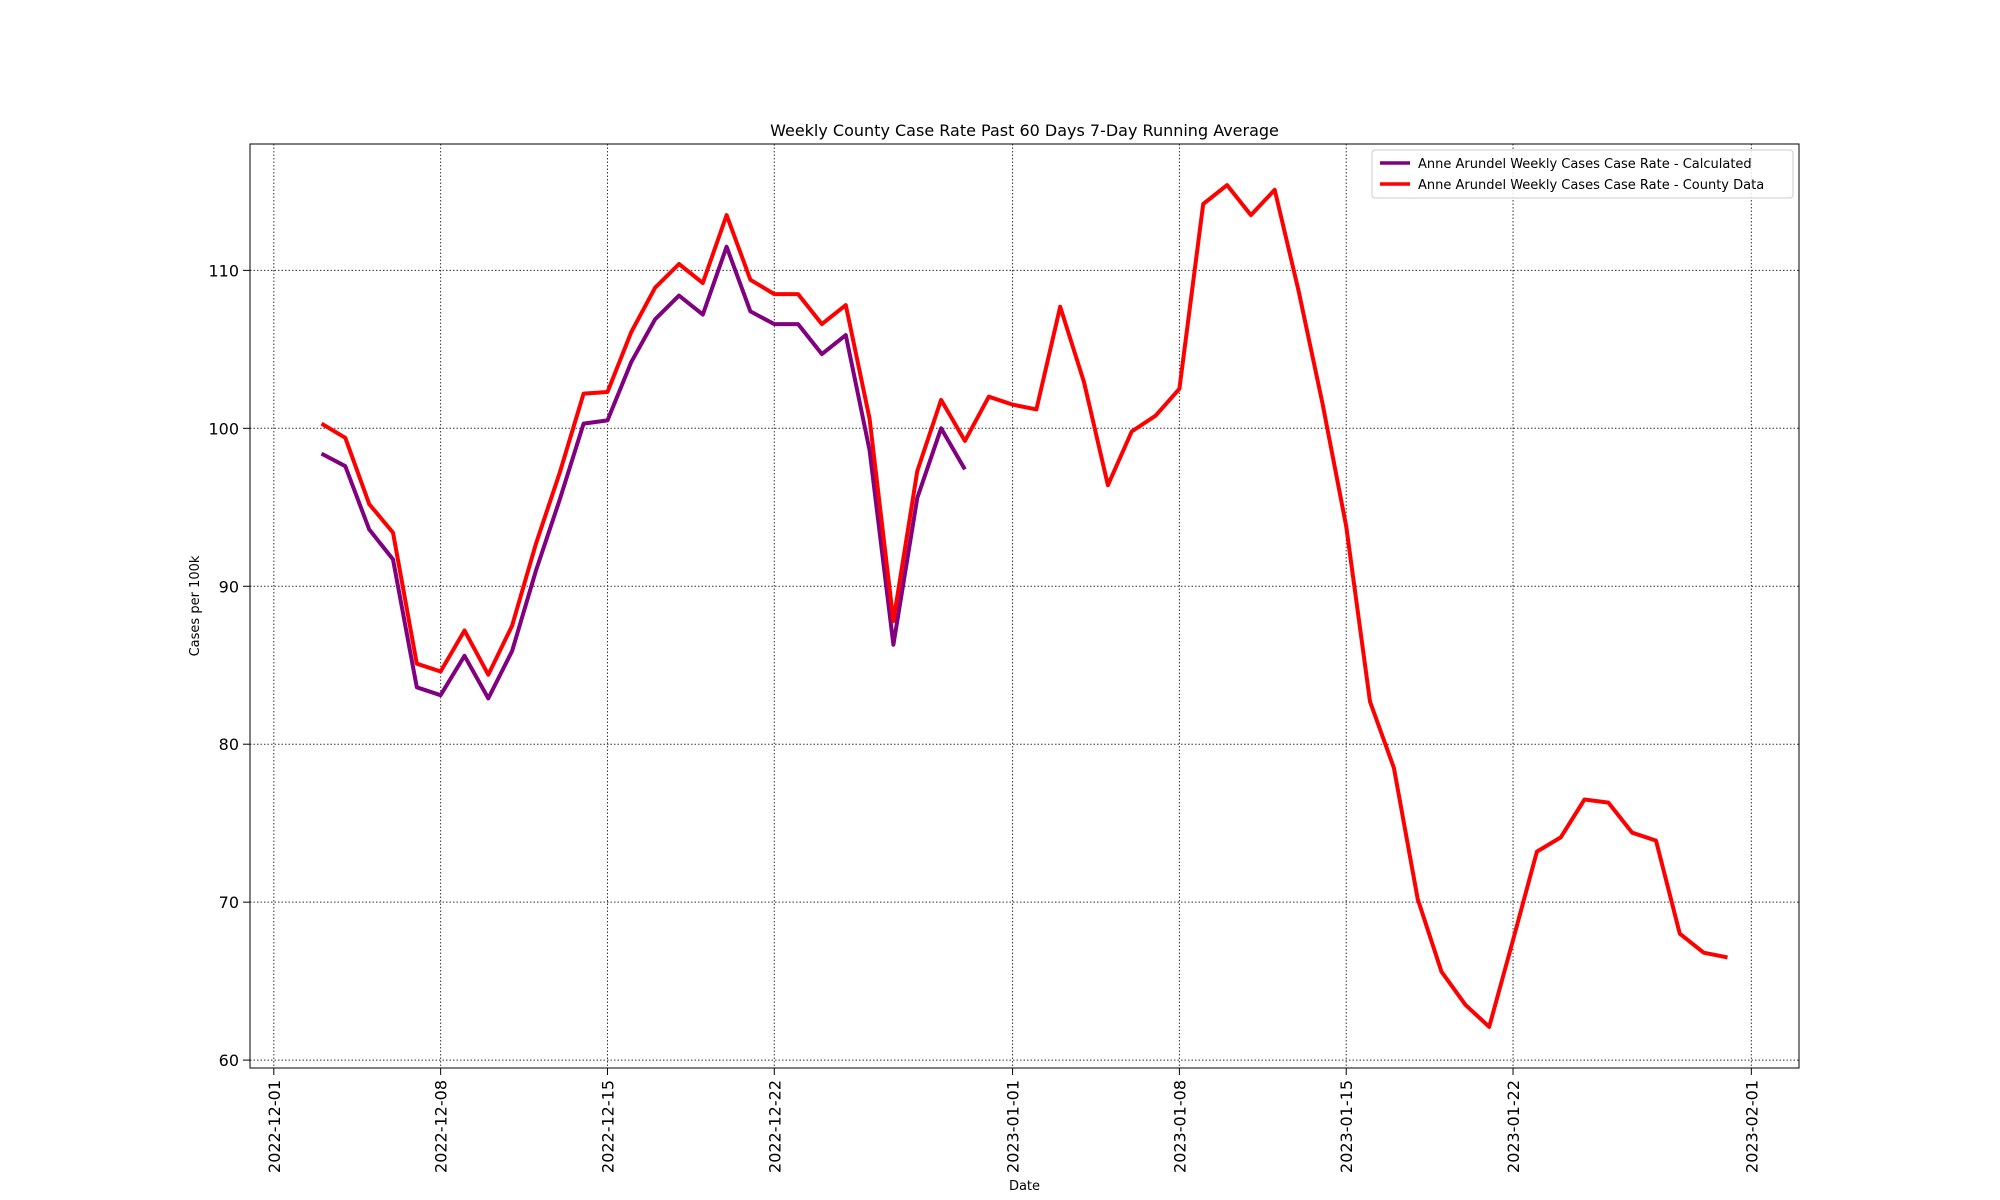  Describe the element at coordinates (229, 1060) in the screenshot. I see `y-tick-label: 60` at that location.